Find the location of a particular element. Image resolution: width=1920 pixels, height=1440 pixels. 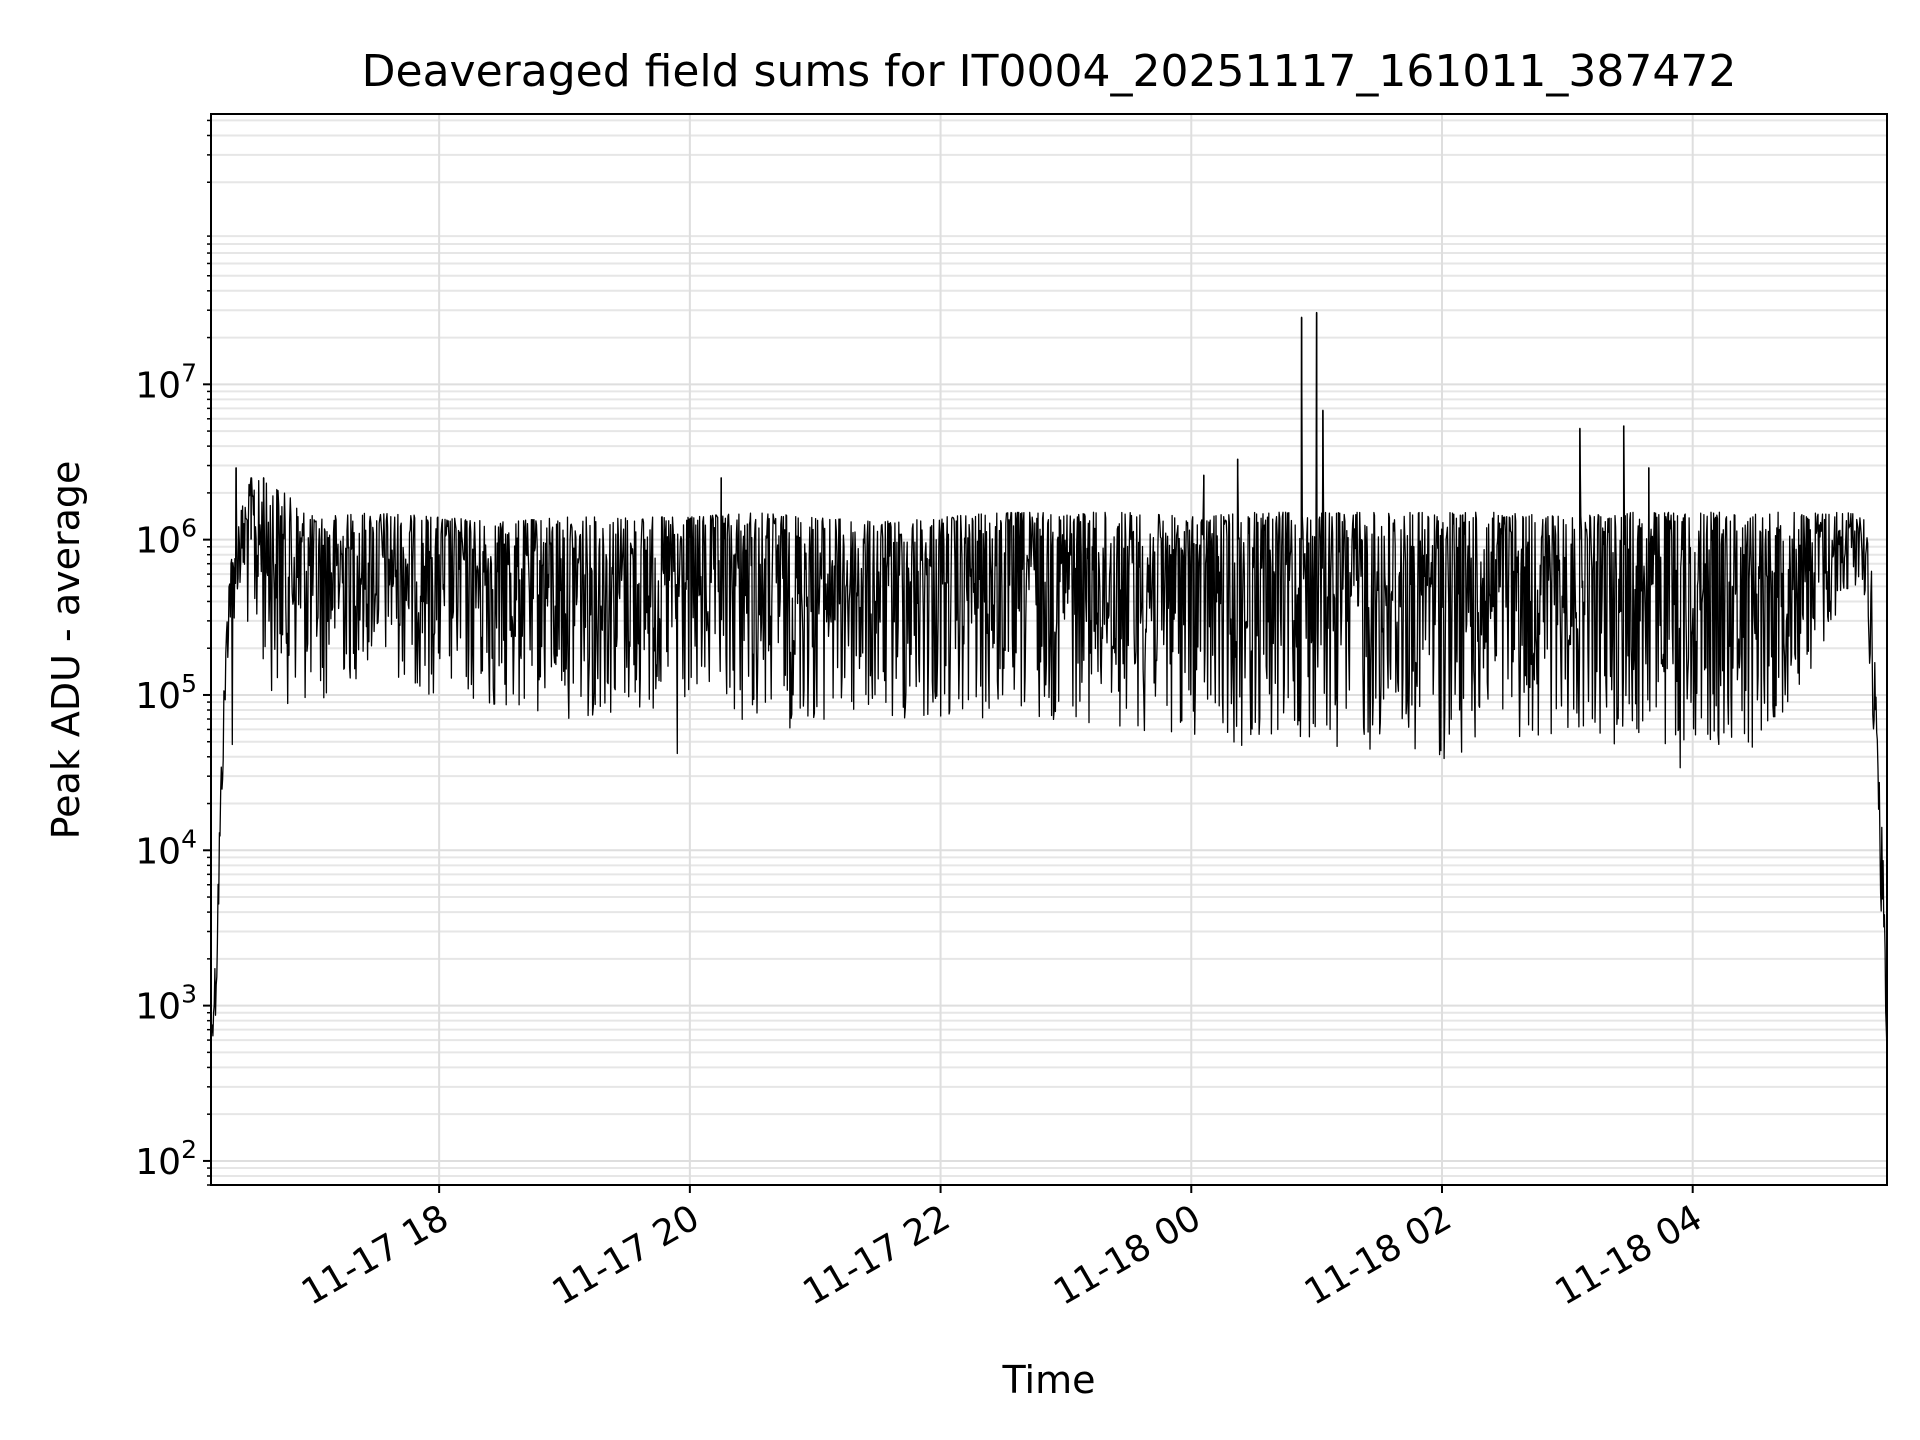

y-tick-label: 10⁷ is located at coordinates (166, 382).